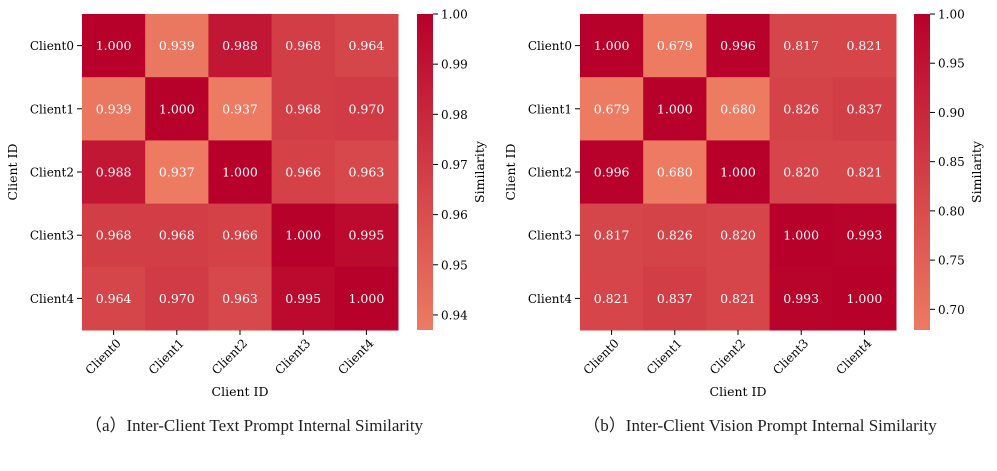 The width and height of the screenshot is (997, 471). What do you see at coordinates (664, 356) in the screenshot?
I see `x-tick-label: Client1` at bounding box center [664, 356].